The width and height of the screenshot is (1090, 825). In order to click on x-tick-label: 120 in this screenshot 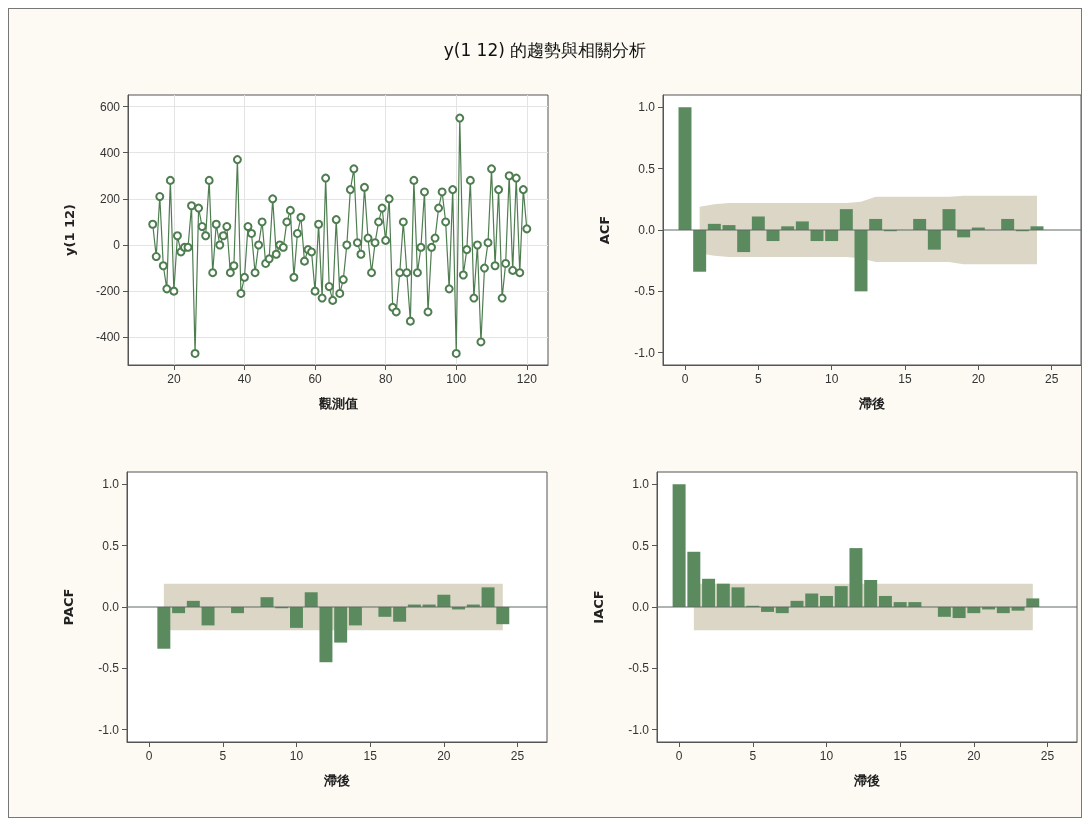, I will do `click(527, 379)`.